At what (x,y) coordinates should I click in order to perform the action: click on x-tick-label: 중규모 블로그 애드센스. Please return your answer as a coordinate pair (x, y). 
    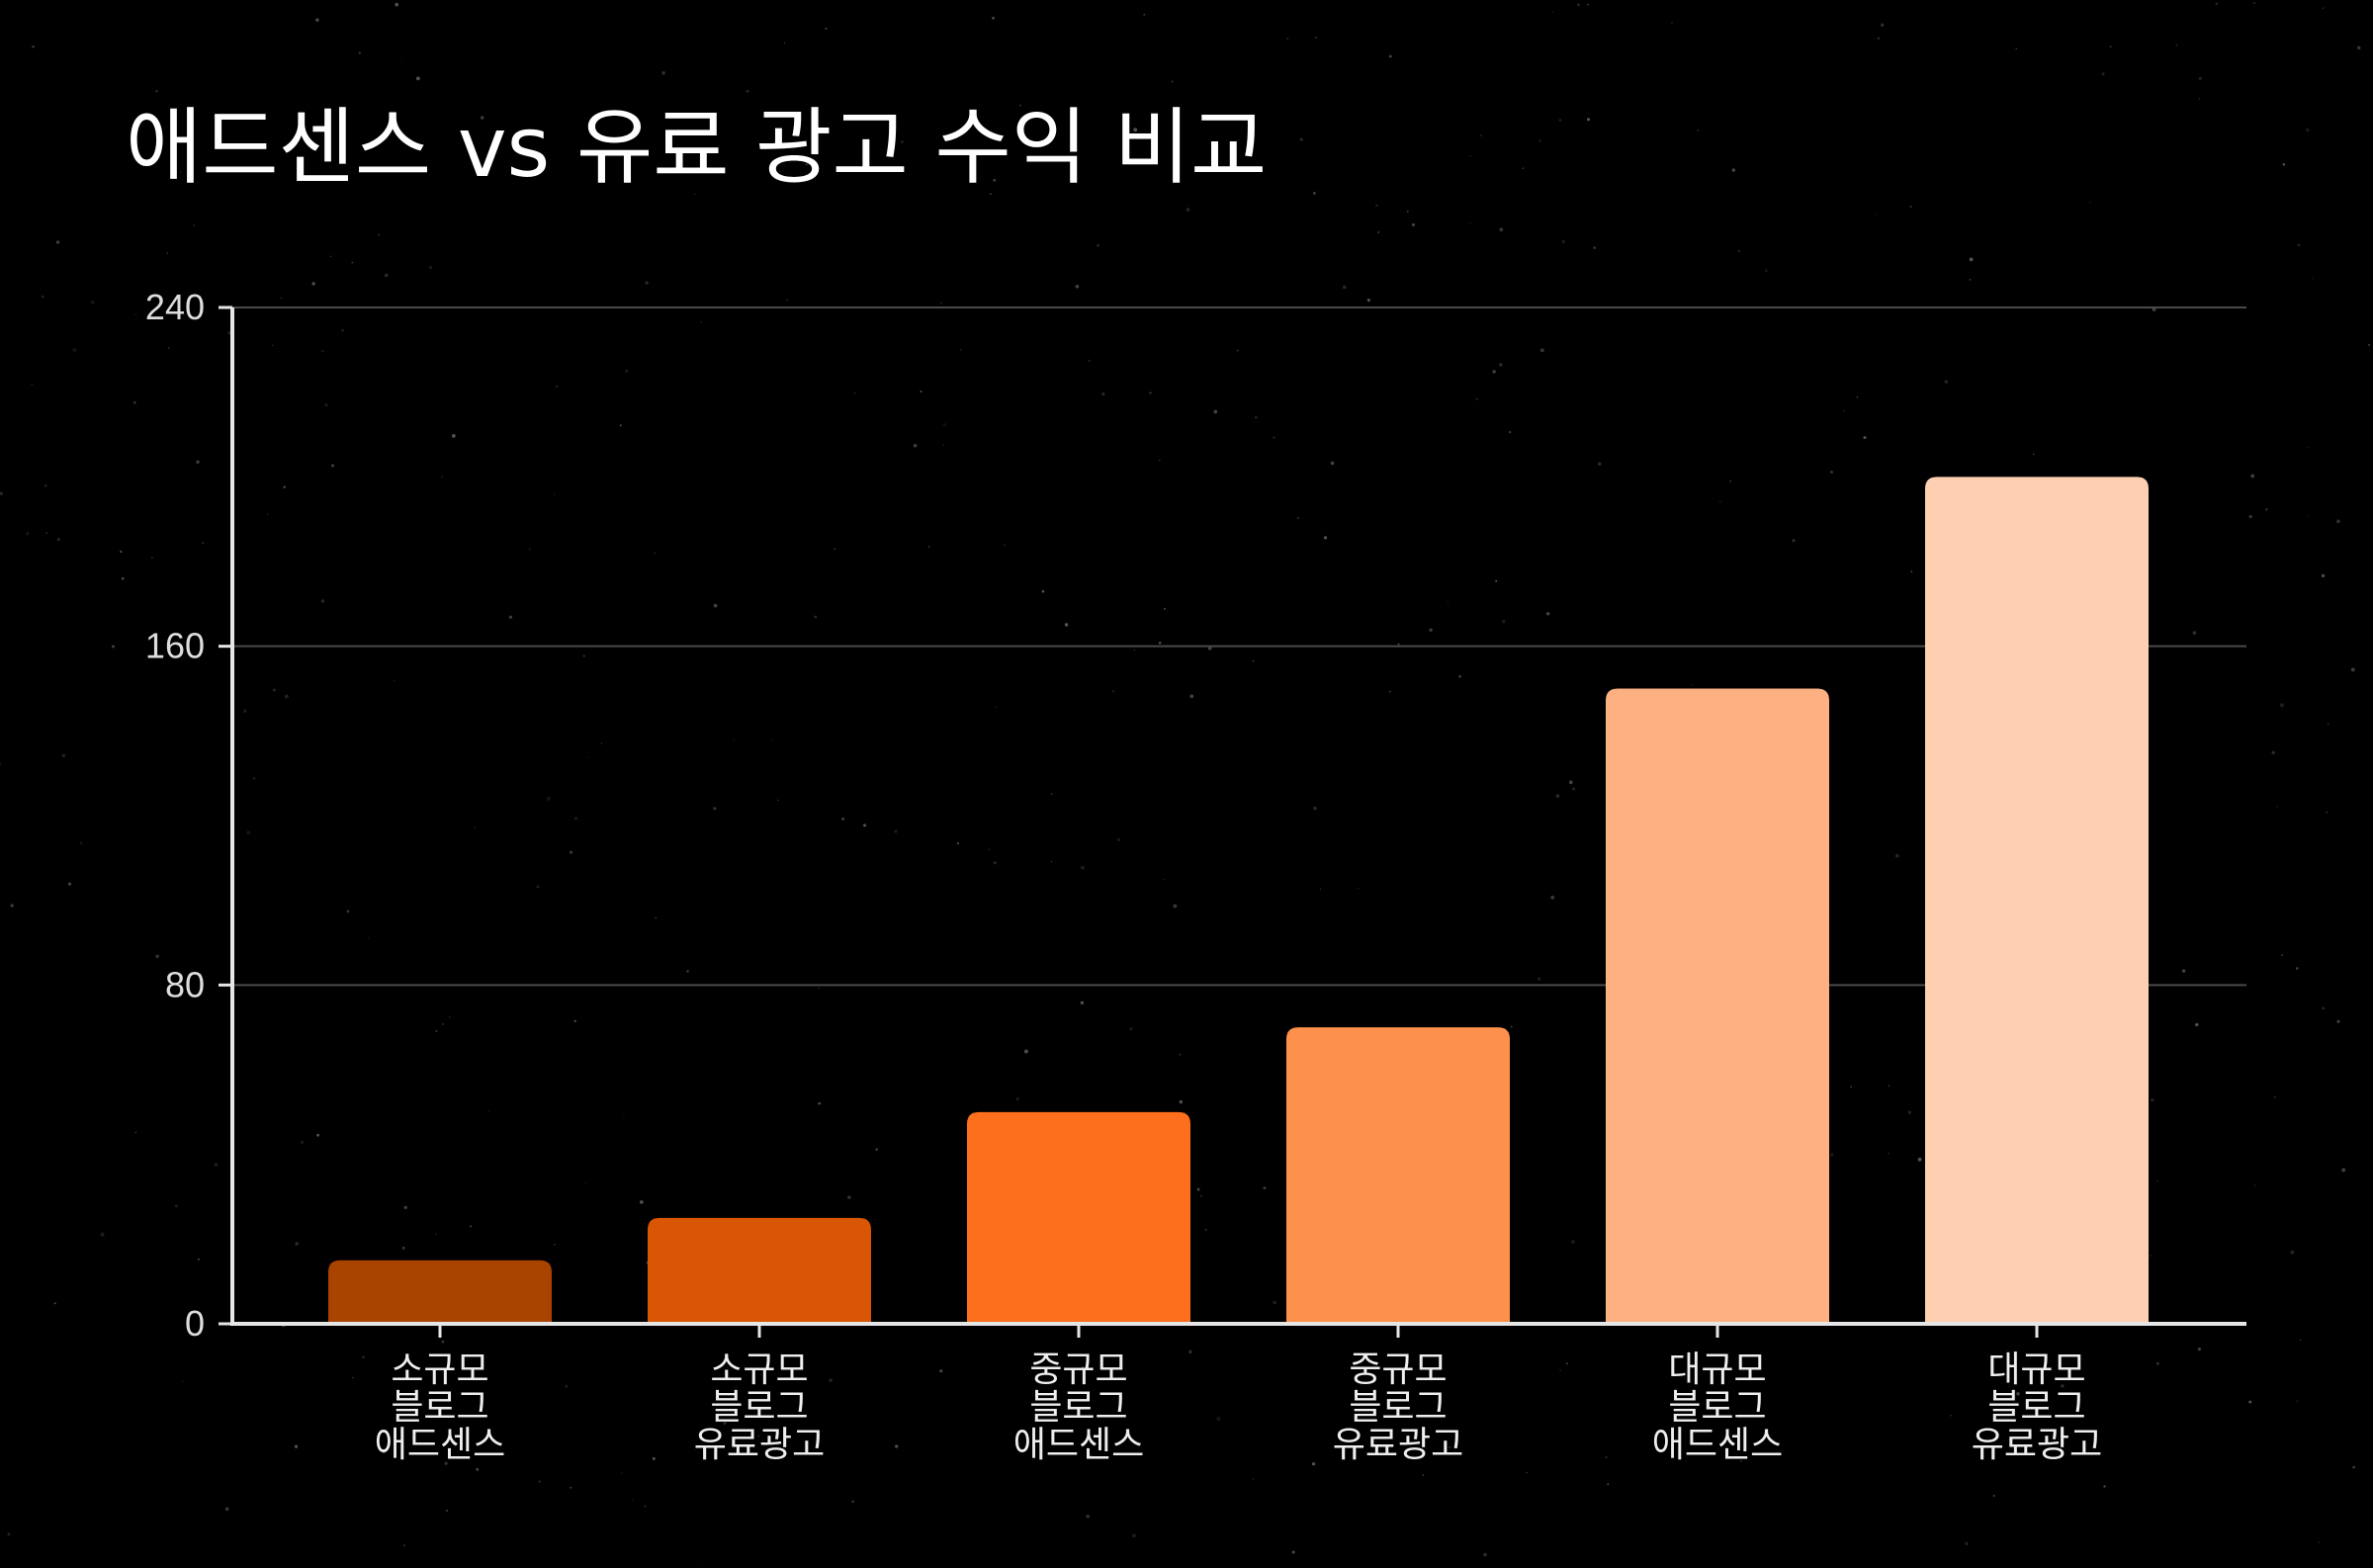
    Looking at the image, I should click on (1078, 1407).